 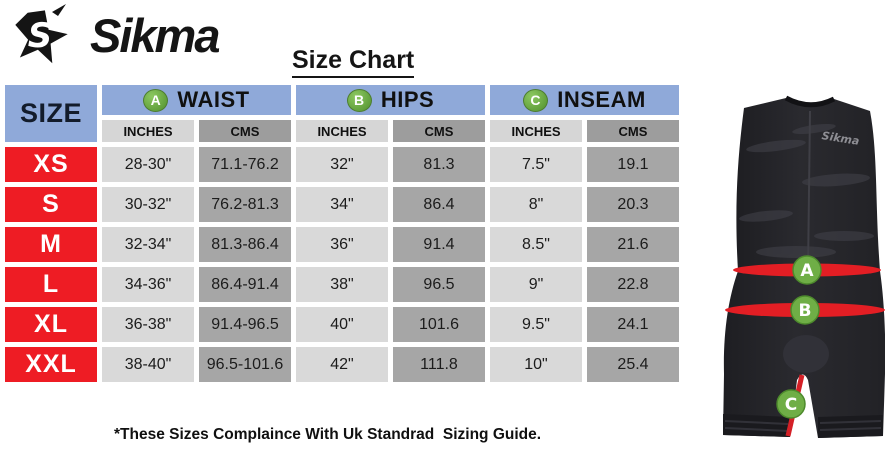 What do you see at coordinates (439, 204) in the screenshot?
I see `hips-cms-value: 86.4` at bounding box center [439, 204].